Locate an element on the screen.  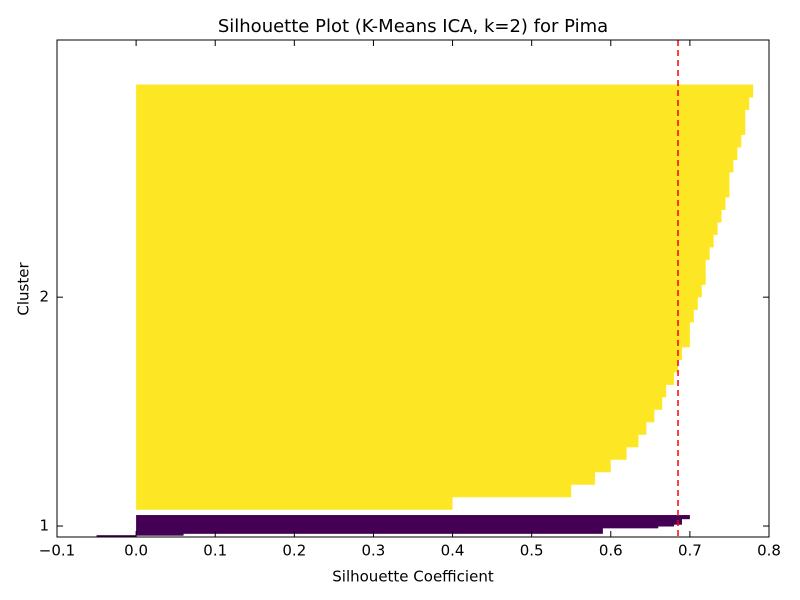
x-tick-label: 0.7 is located at coordinates (690, 551).